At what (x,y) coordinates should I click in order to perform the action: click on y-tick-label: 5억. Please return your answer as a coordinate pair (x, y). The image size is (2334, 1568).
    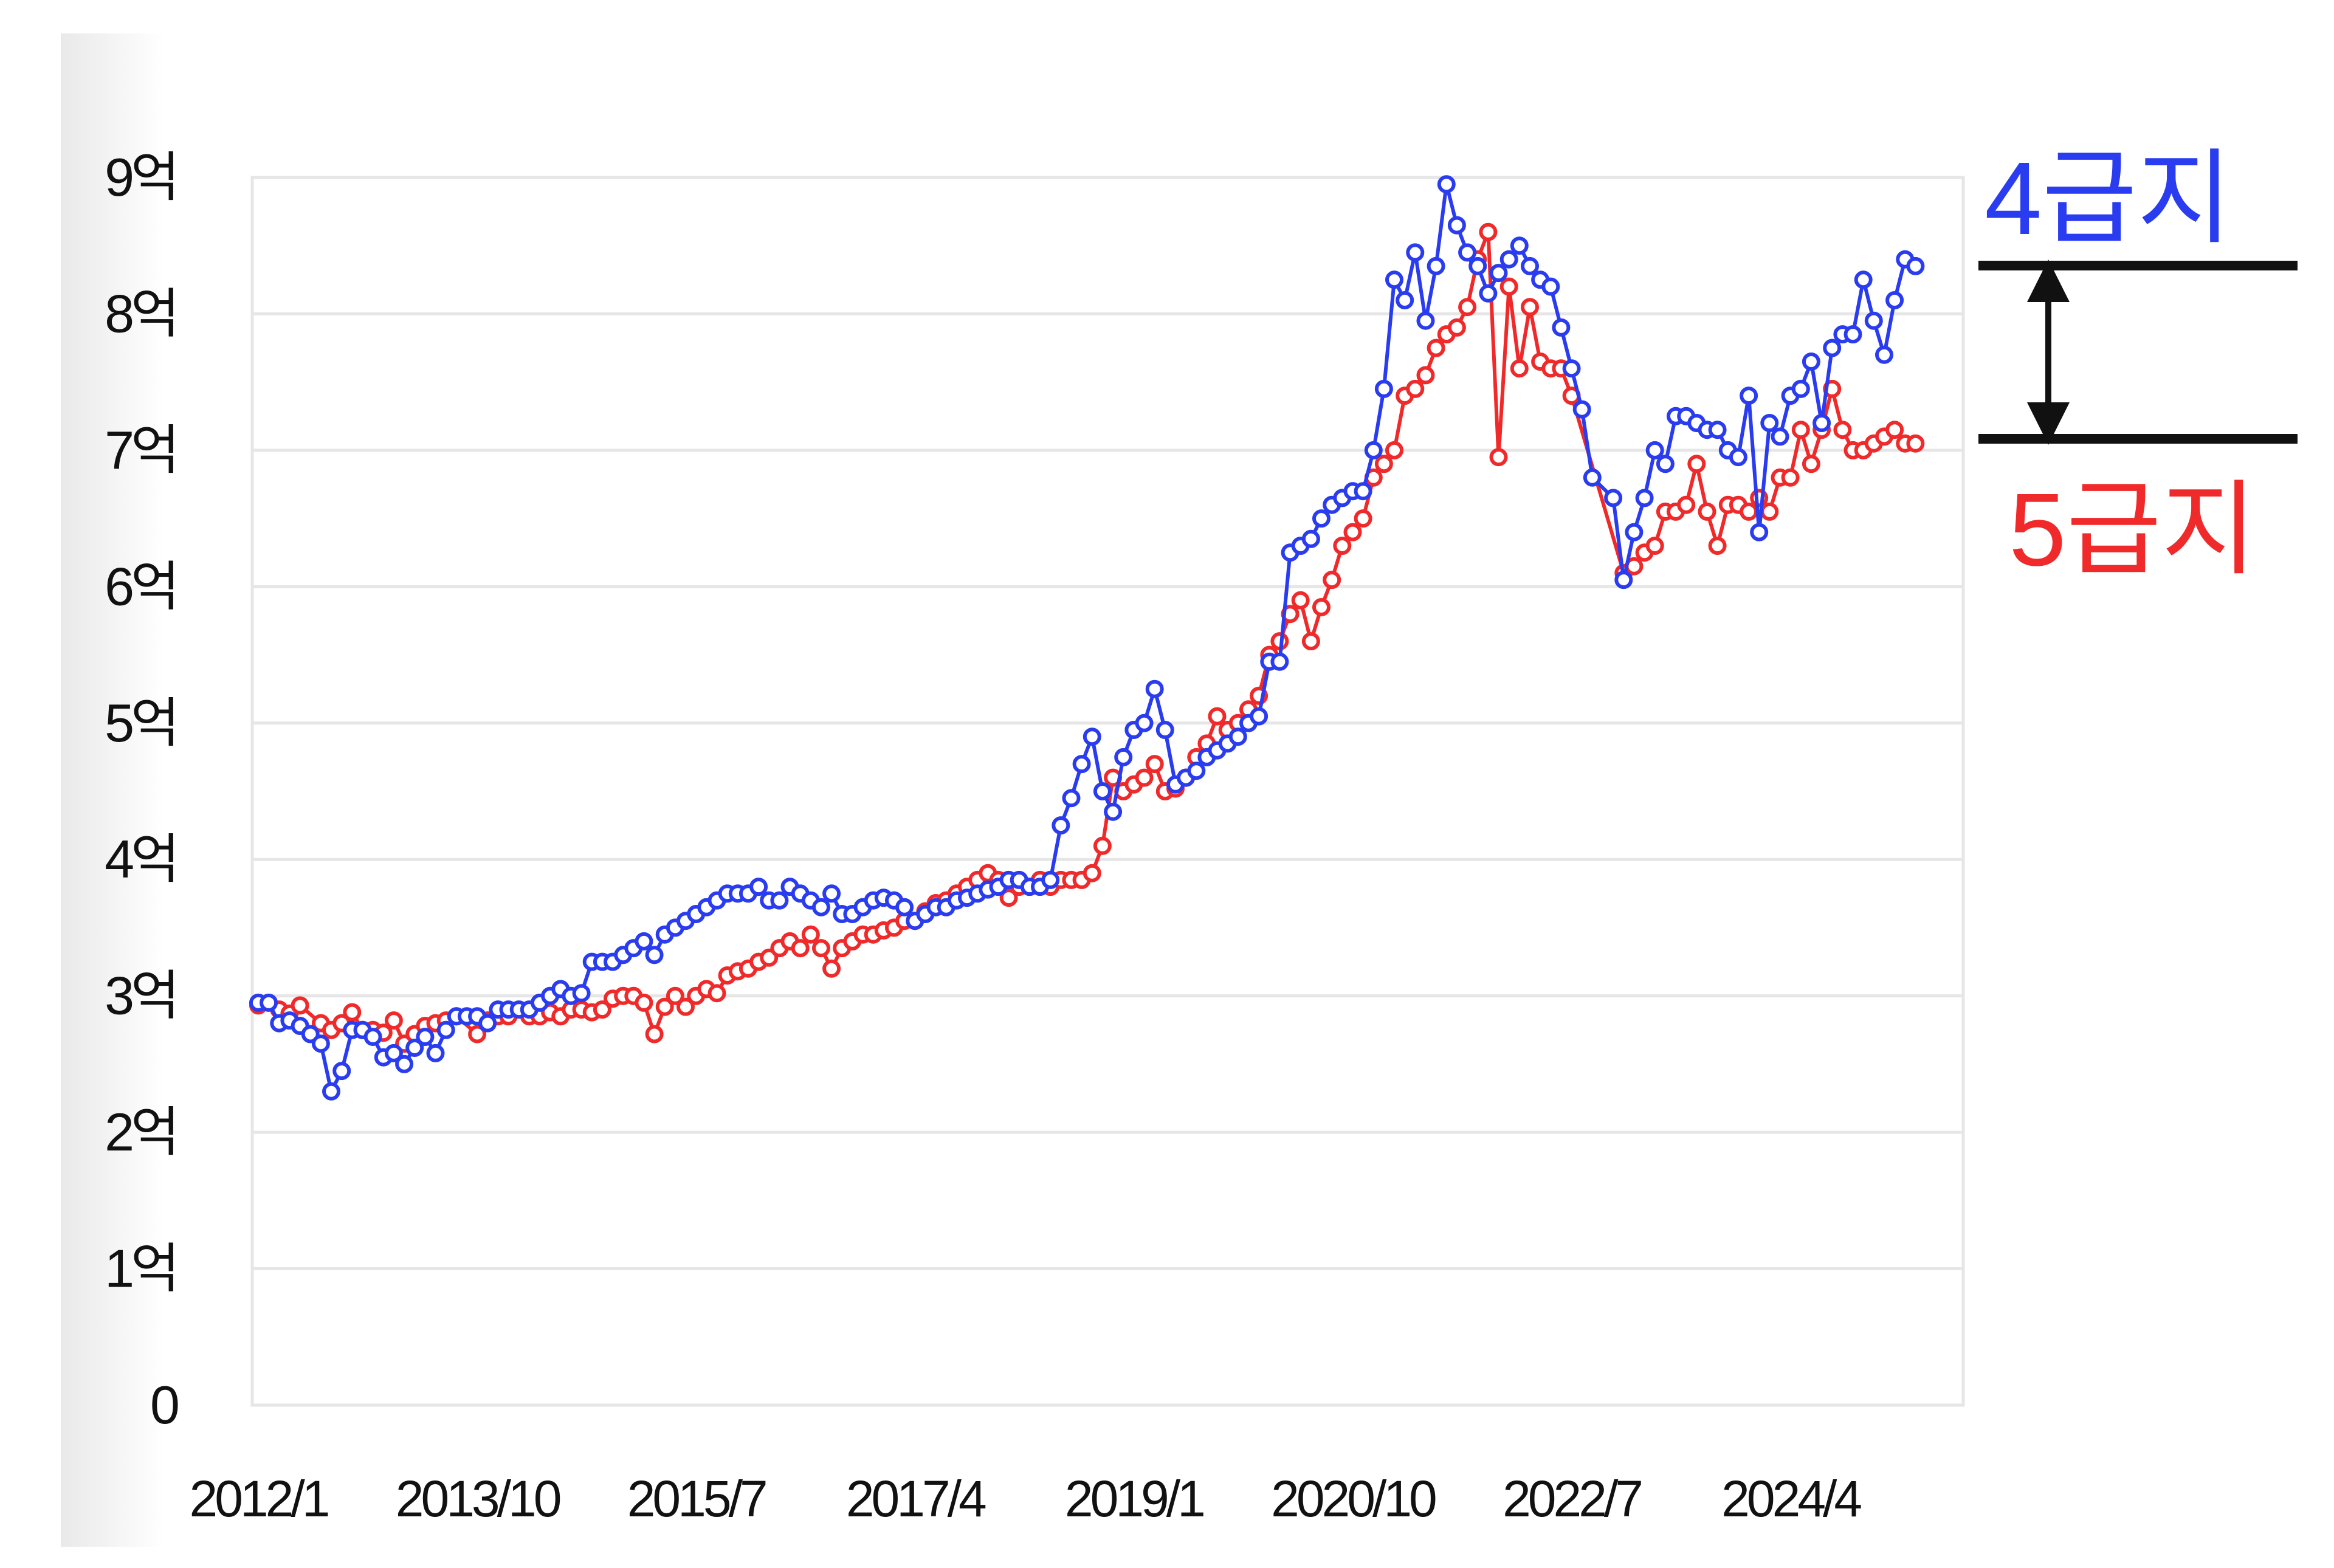
    Looking at the image, I should click on (140, 723).